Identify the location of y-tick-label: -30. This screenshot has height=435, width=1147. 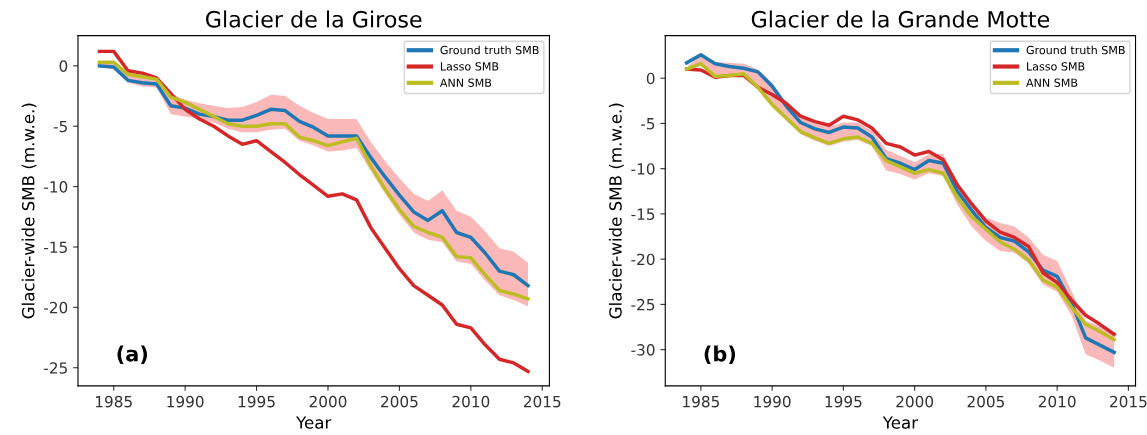
(643, 350).